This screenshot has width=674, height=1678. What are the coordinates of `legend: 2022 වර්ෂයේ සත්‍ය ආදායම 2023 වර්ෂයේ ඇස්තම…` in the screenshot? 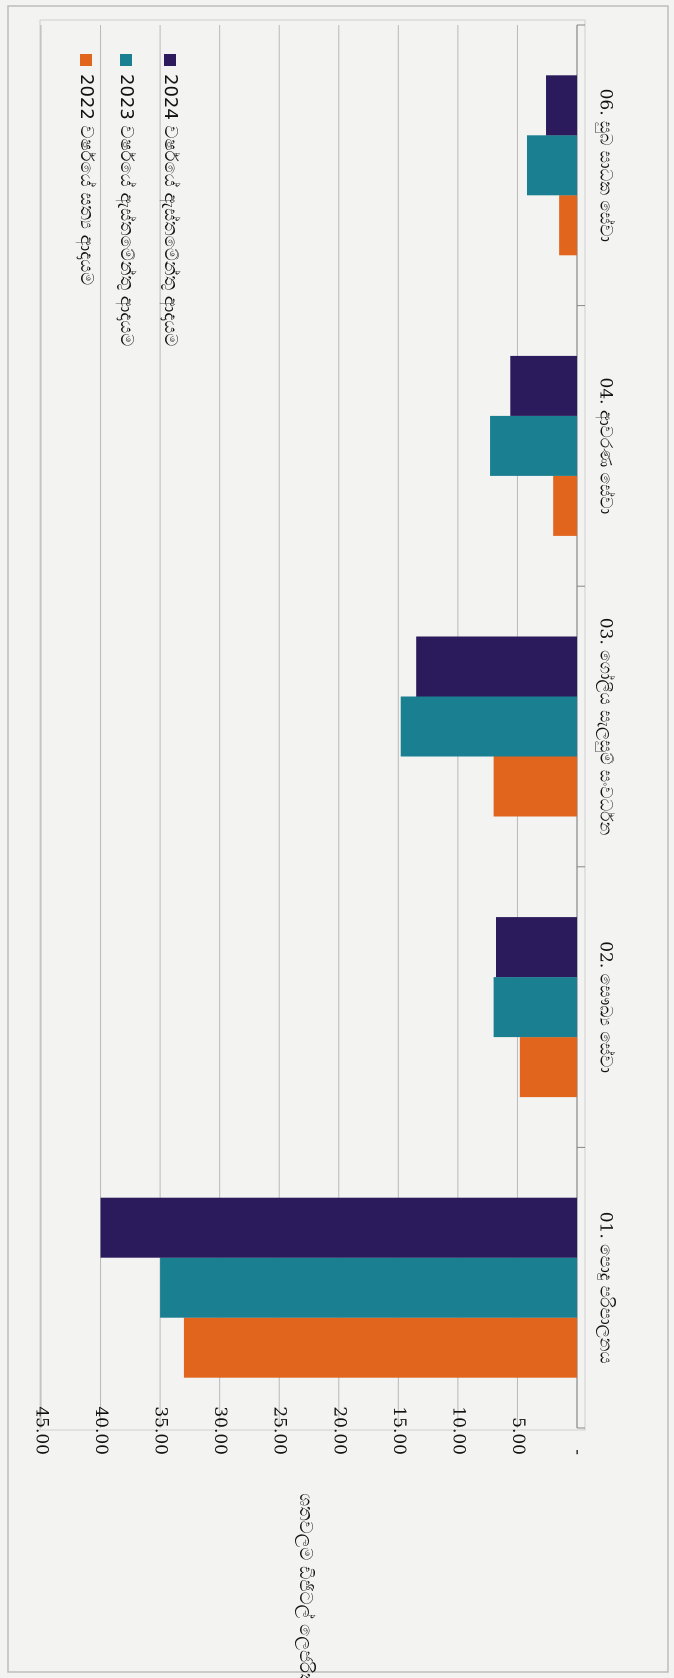 It's located at (128, 200).